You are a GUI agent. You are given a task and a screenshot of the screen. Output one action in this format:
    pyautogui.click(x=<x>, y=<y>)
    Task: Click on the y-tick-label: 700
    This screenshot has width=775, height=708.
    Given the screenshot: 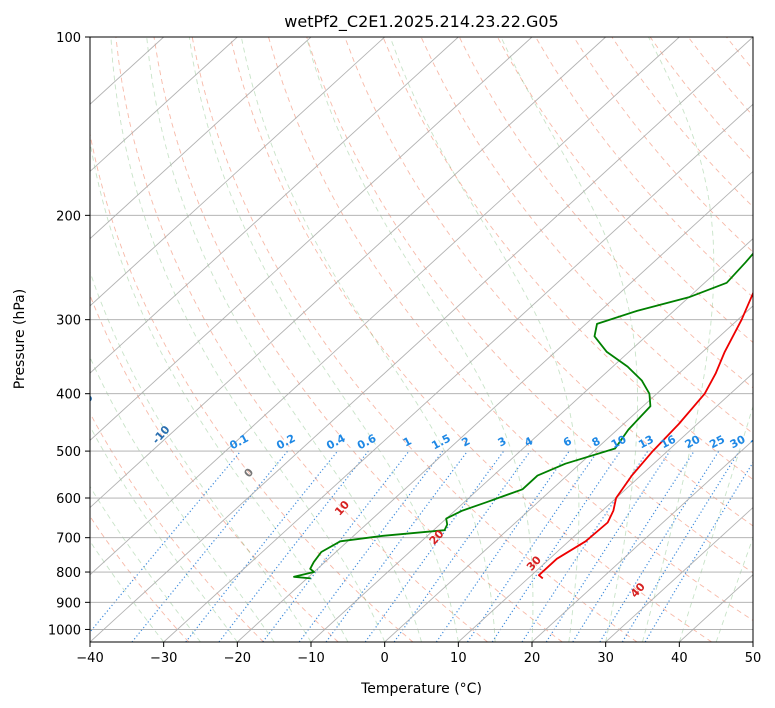 What is the action you would take?
    pyautogui.click(x=68, y=539)
    